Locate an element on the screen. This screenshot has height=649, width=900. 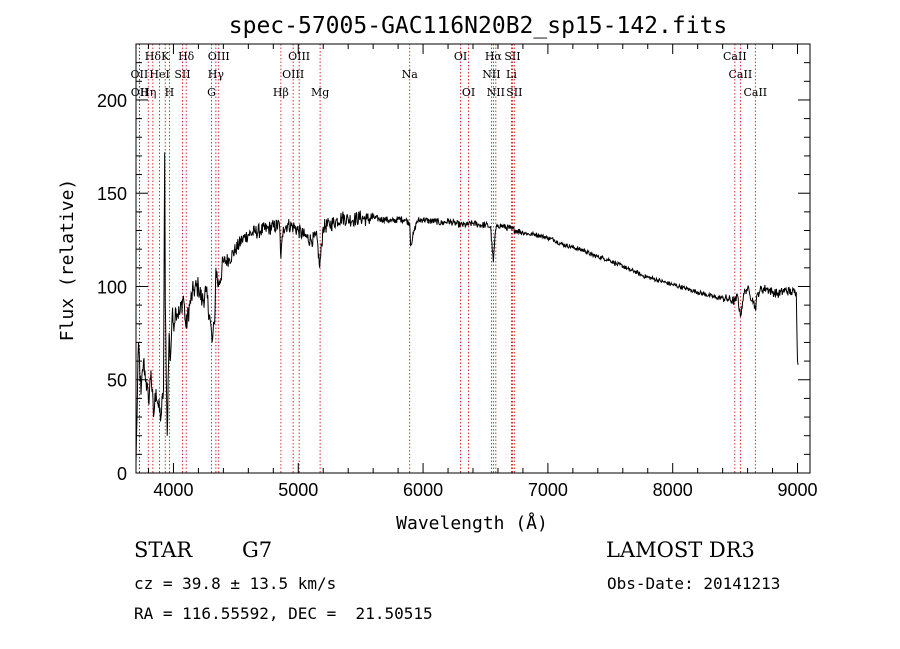
x-tick-label-5: 9000 is located at coordinates (797, 490).